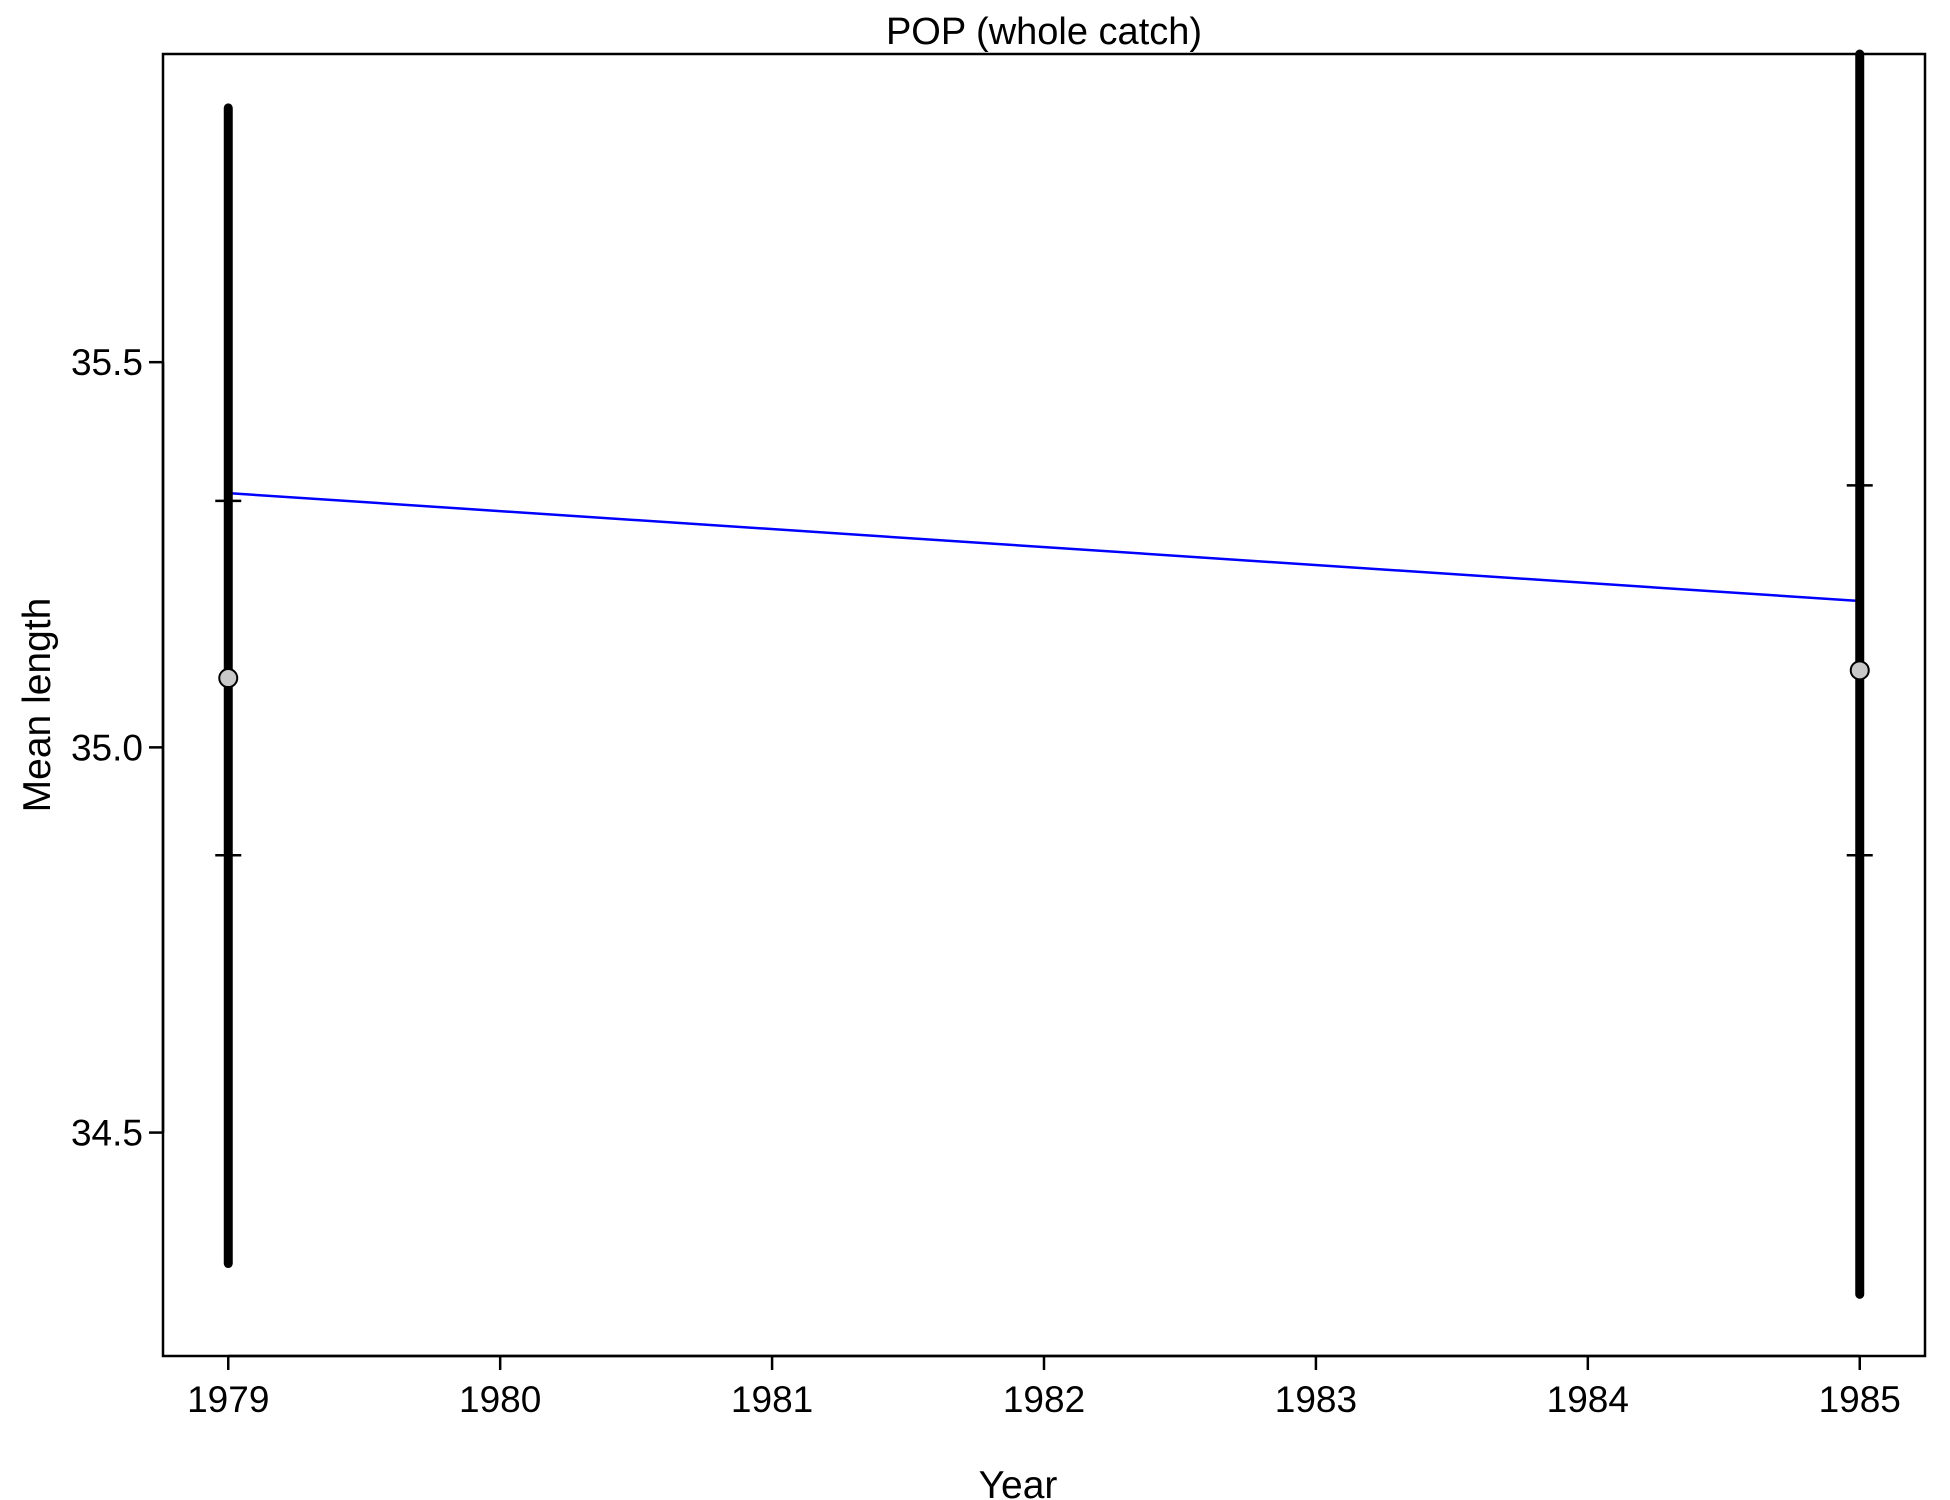  Describe the element at coordinates (228, 1399) in the screenshot. I see `x-tick-label: 1979` at that location.